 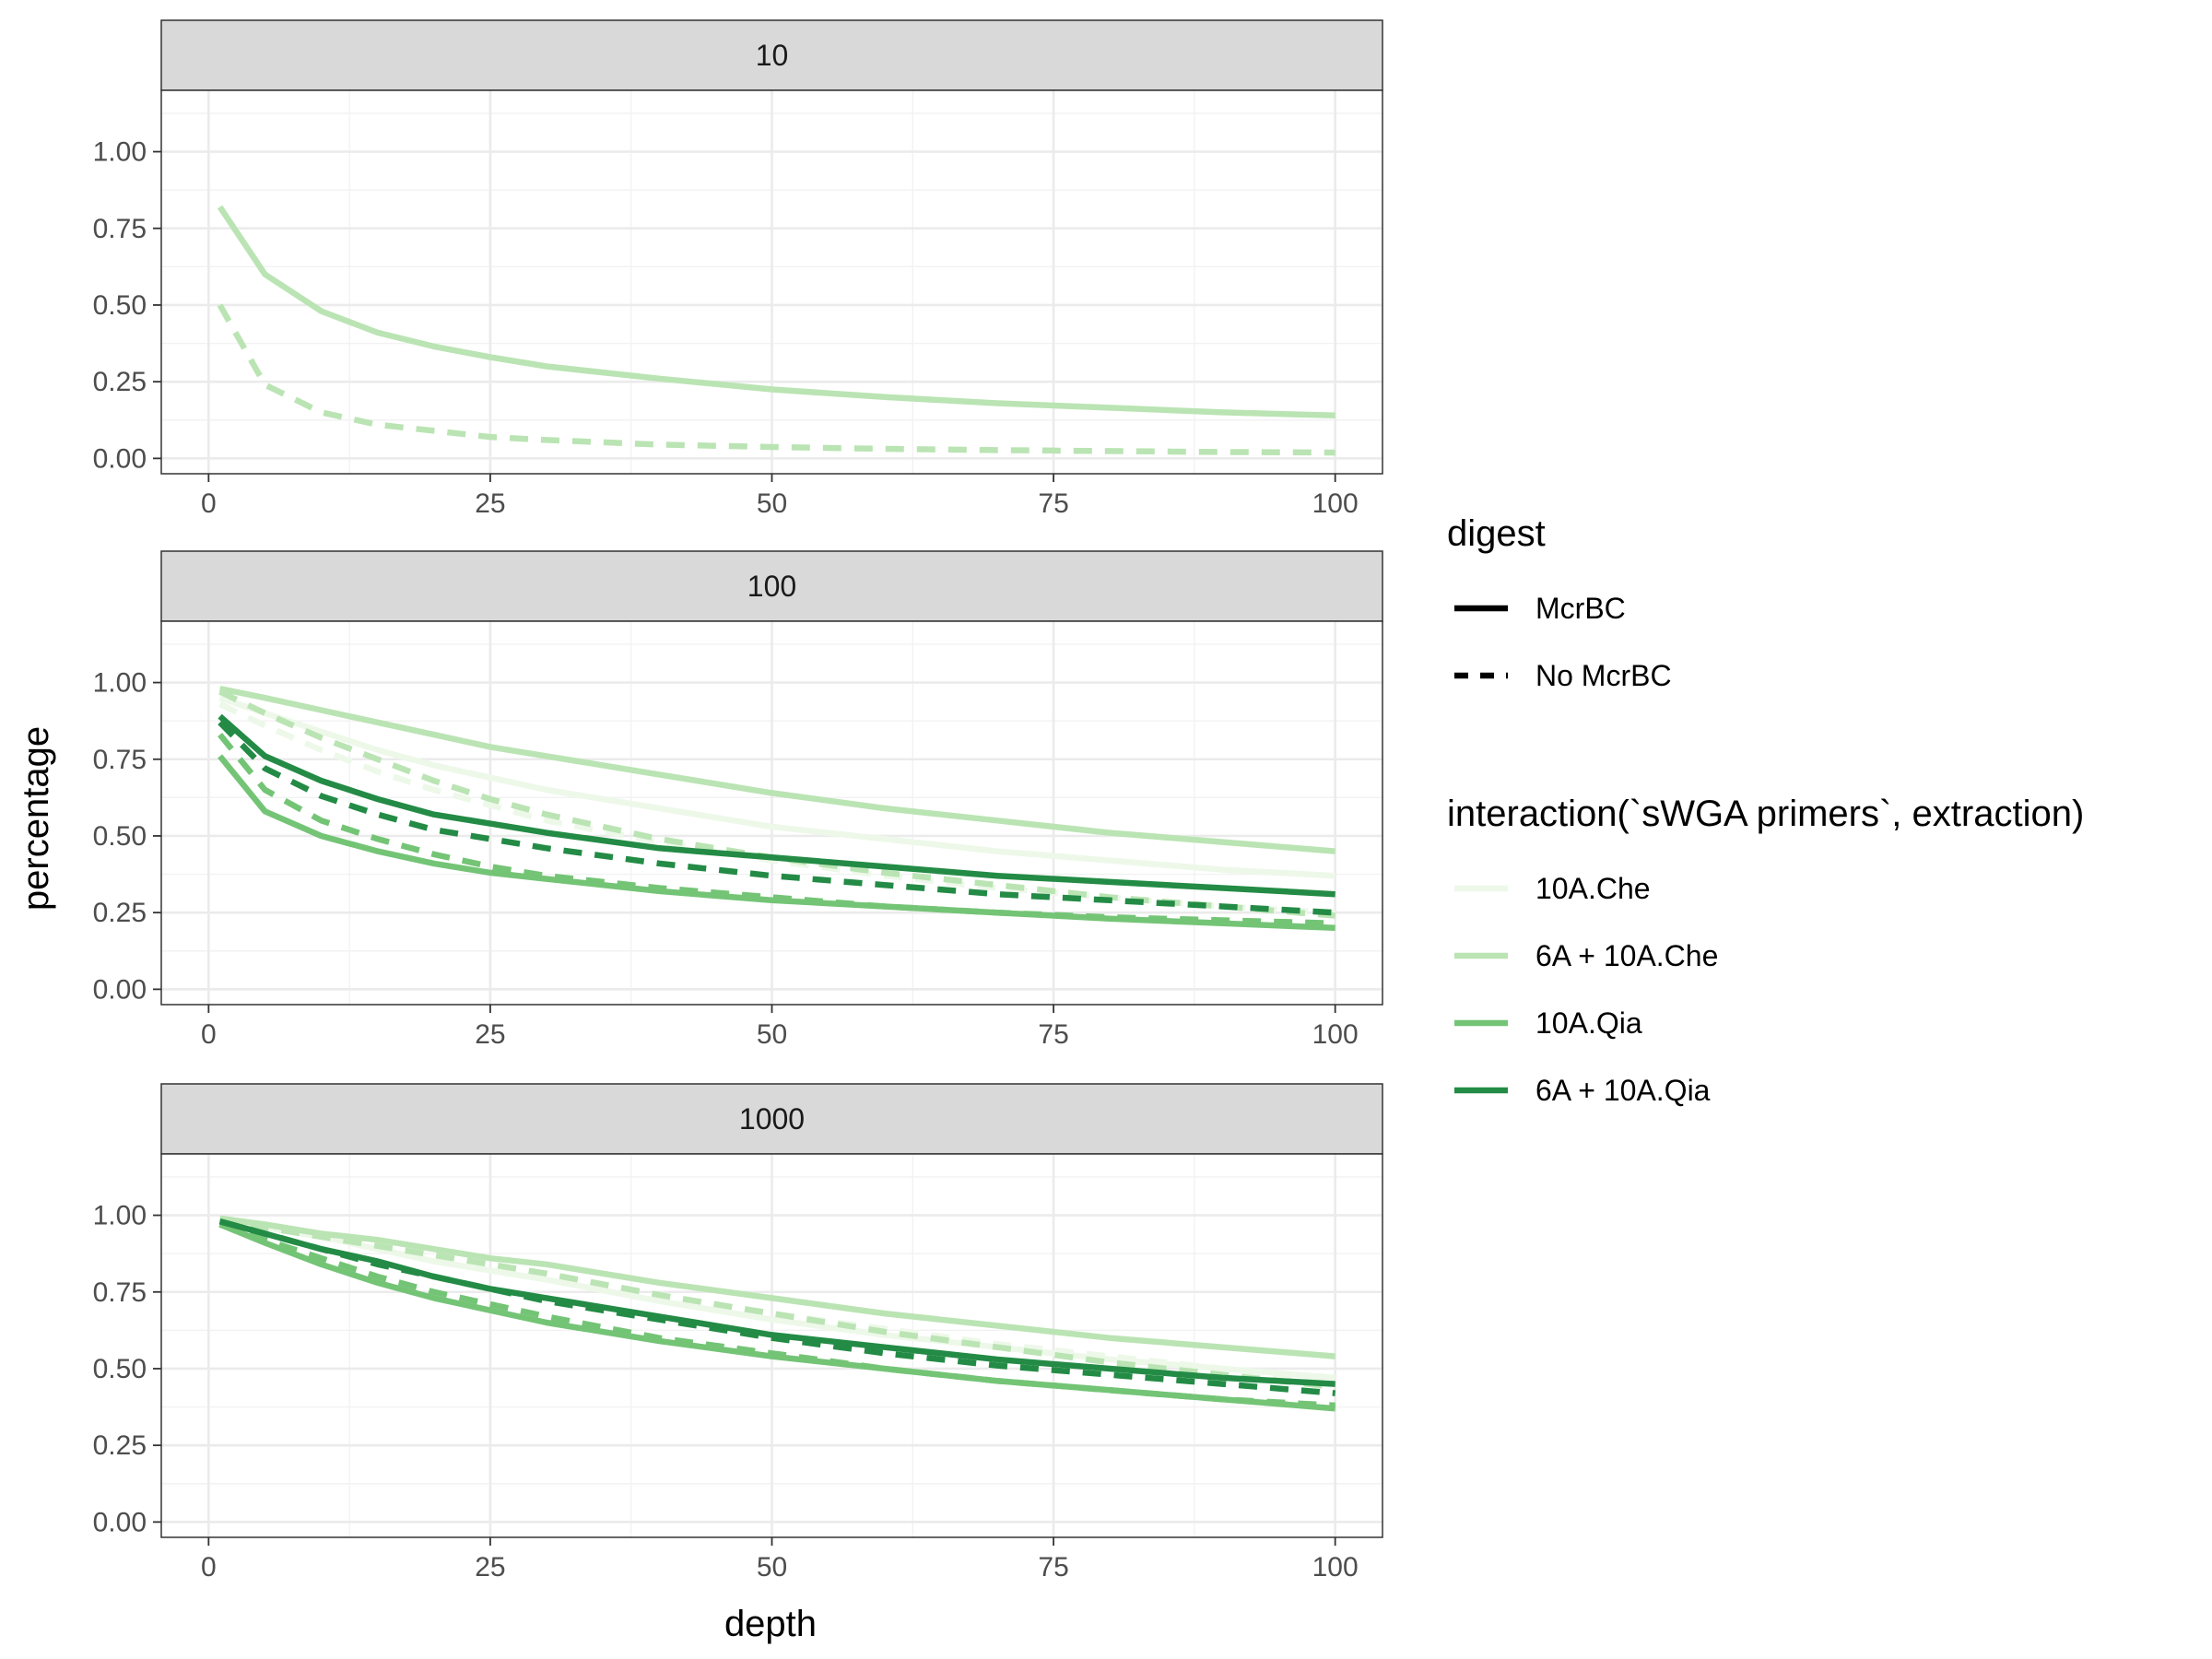 I want to click on legend-digest-items: McrBC No McrBC, so click(x=1563, y=642).